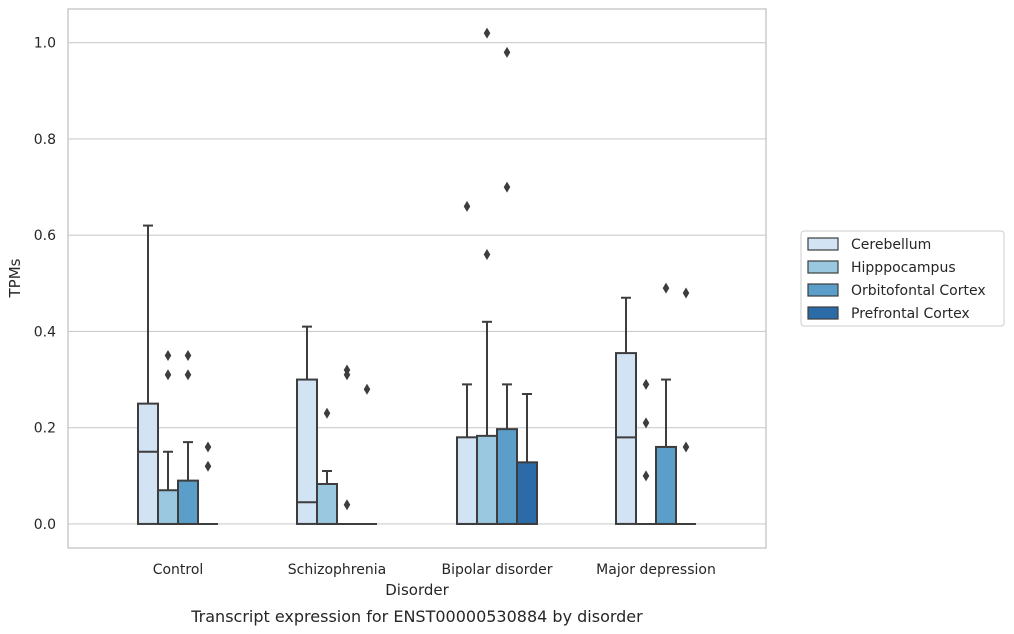  Describe the element at coordinates (45, 429) in the screenshot. I see `y-tick-label: 0.2` at that location.